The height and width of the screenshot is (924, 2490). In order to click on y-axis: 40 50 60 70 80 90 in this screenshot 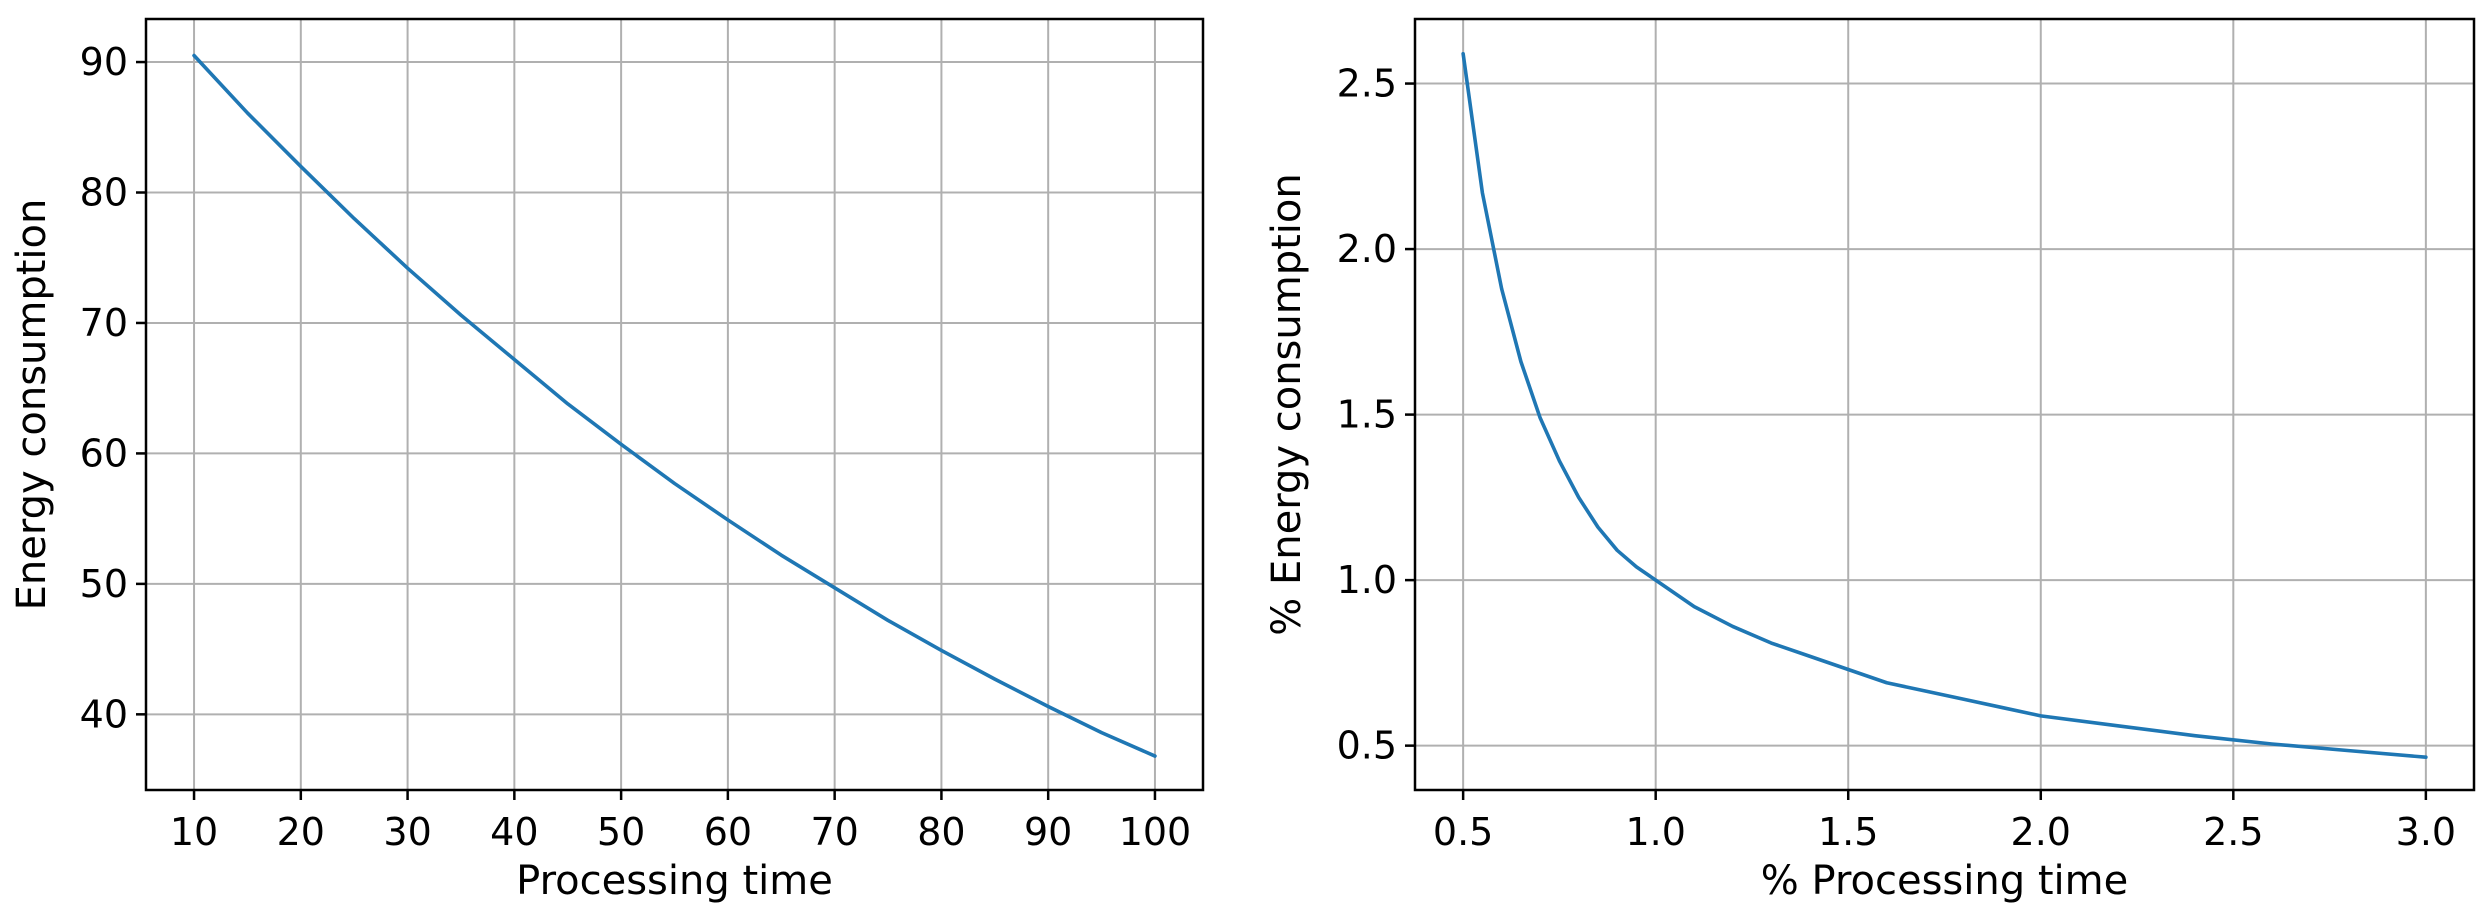, I will do `click(113, 388)`.